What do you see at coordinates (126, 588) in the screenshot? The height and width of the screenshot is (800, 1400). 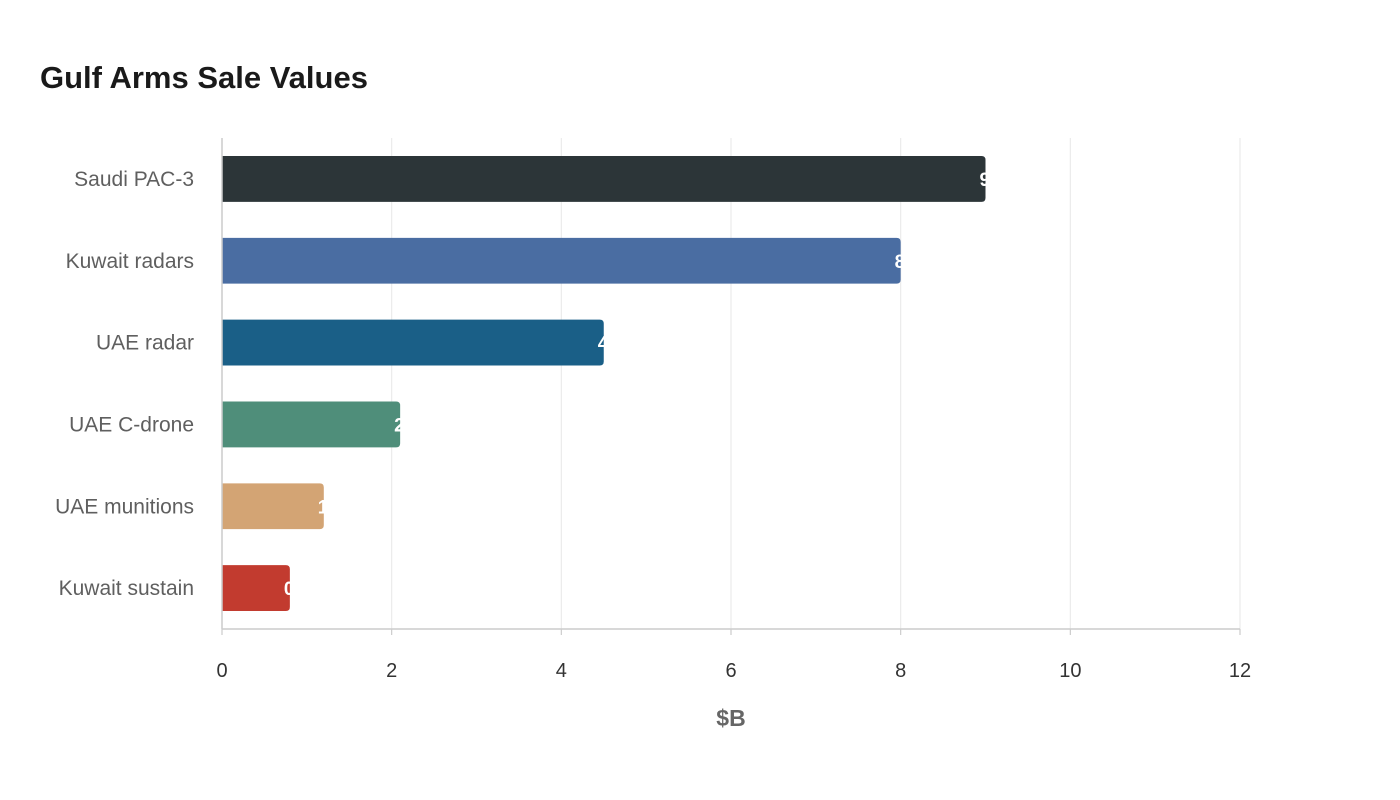 I see `category-label-5: Kuwait sustain` at bounding box center [126, 588].